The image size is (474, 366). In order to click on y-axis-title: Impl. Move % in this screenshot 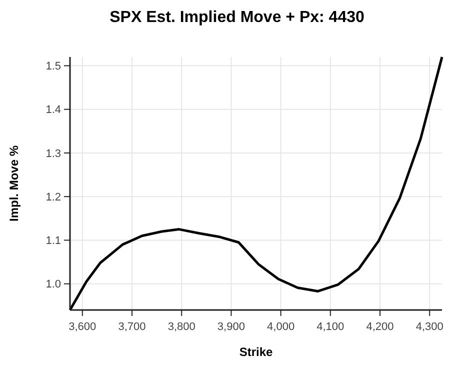, I will do `click(14, 183)`.